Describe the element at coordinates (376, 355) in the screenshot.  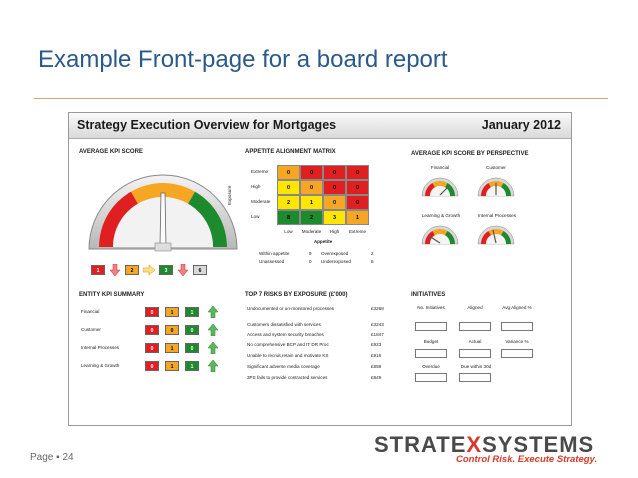
I see `risk-value: £916` at that location.